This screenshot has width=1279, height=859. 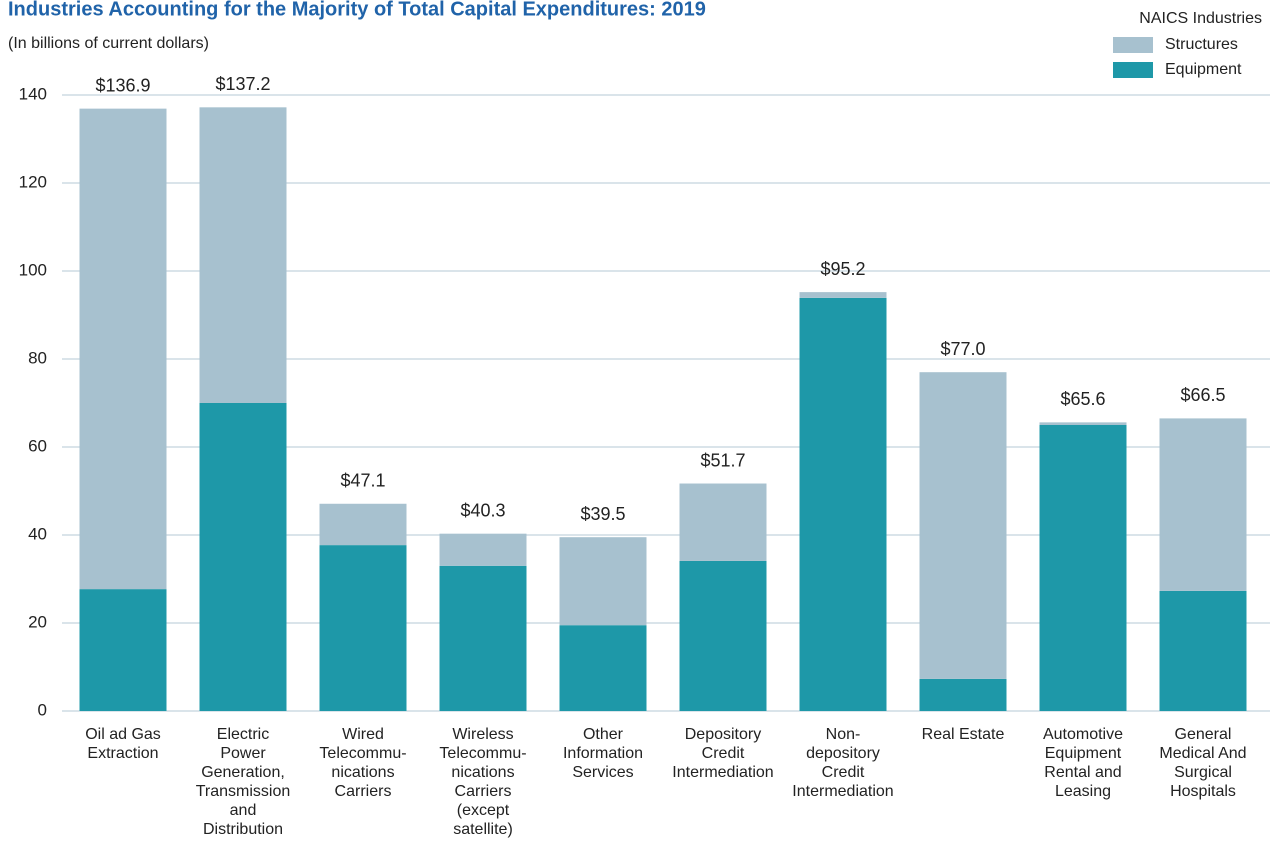 I want to click on y-tick-label: 120, so click(x=33, y=181).